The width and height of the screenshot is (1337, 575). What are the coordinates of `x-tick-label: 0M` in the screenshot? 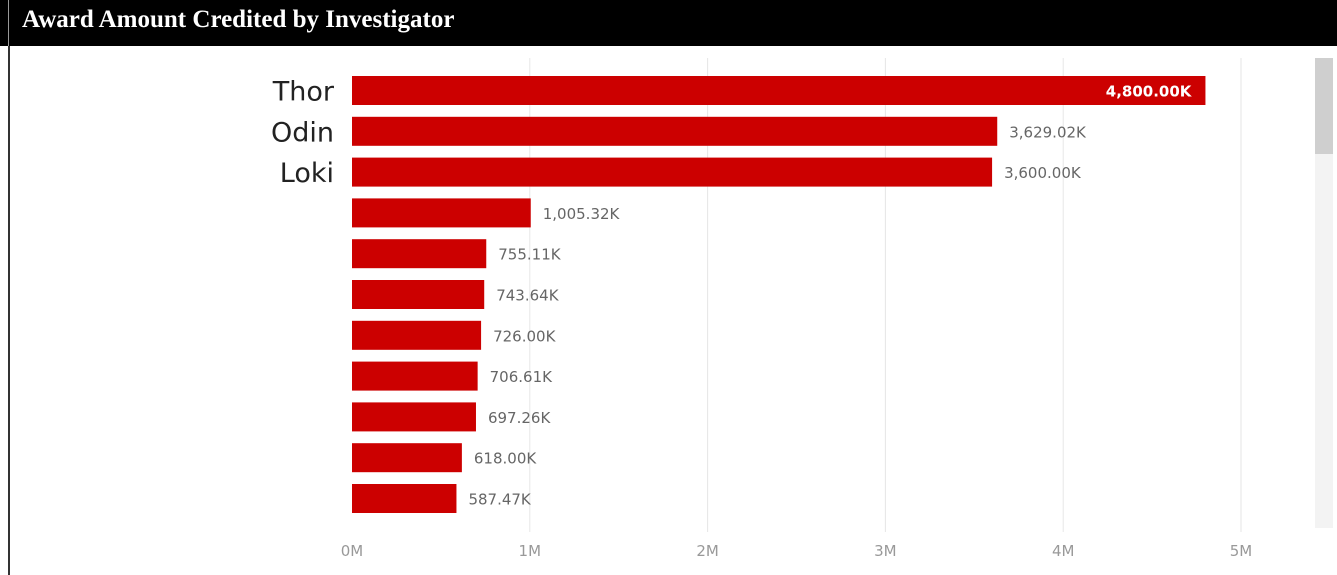 It's located at (352, 551).